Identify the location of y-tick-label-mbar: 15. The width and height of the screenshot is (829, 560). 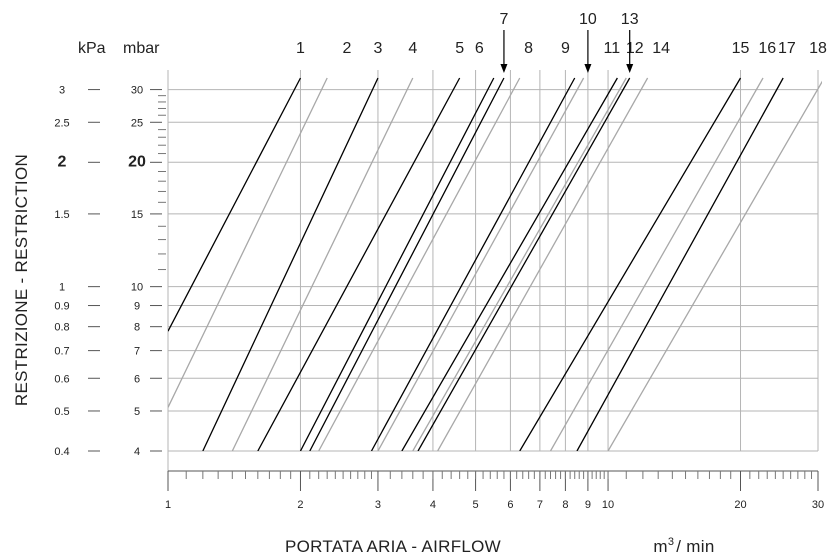
(137, 215).